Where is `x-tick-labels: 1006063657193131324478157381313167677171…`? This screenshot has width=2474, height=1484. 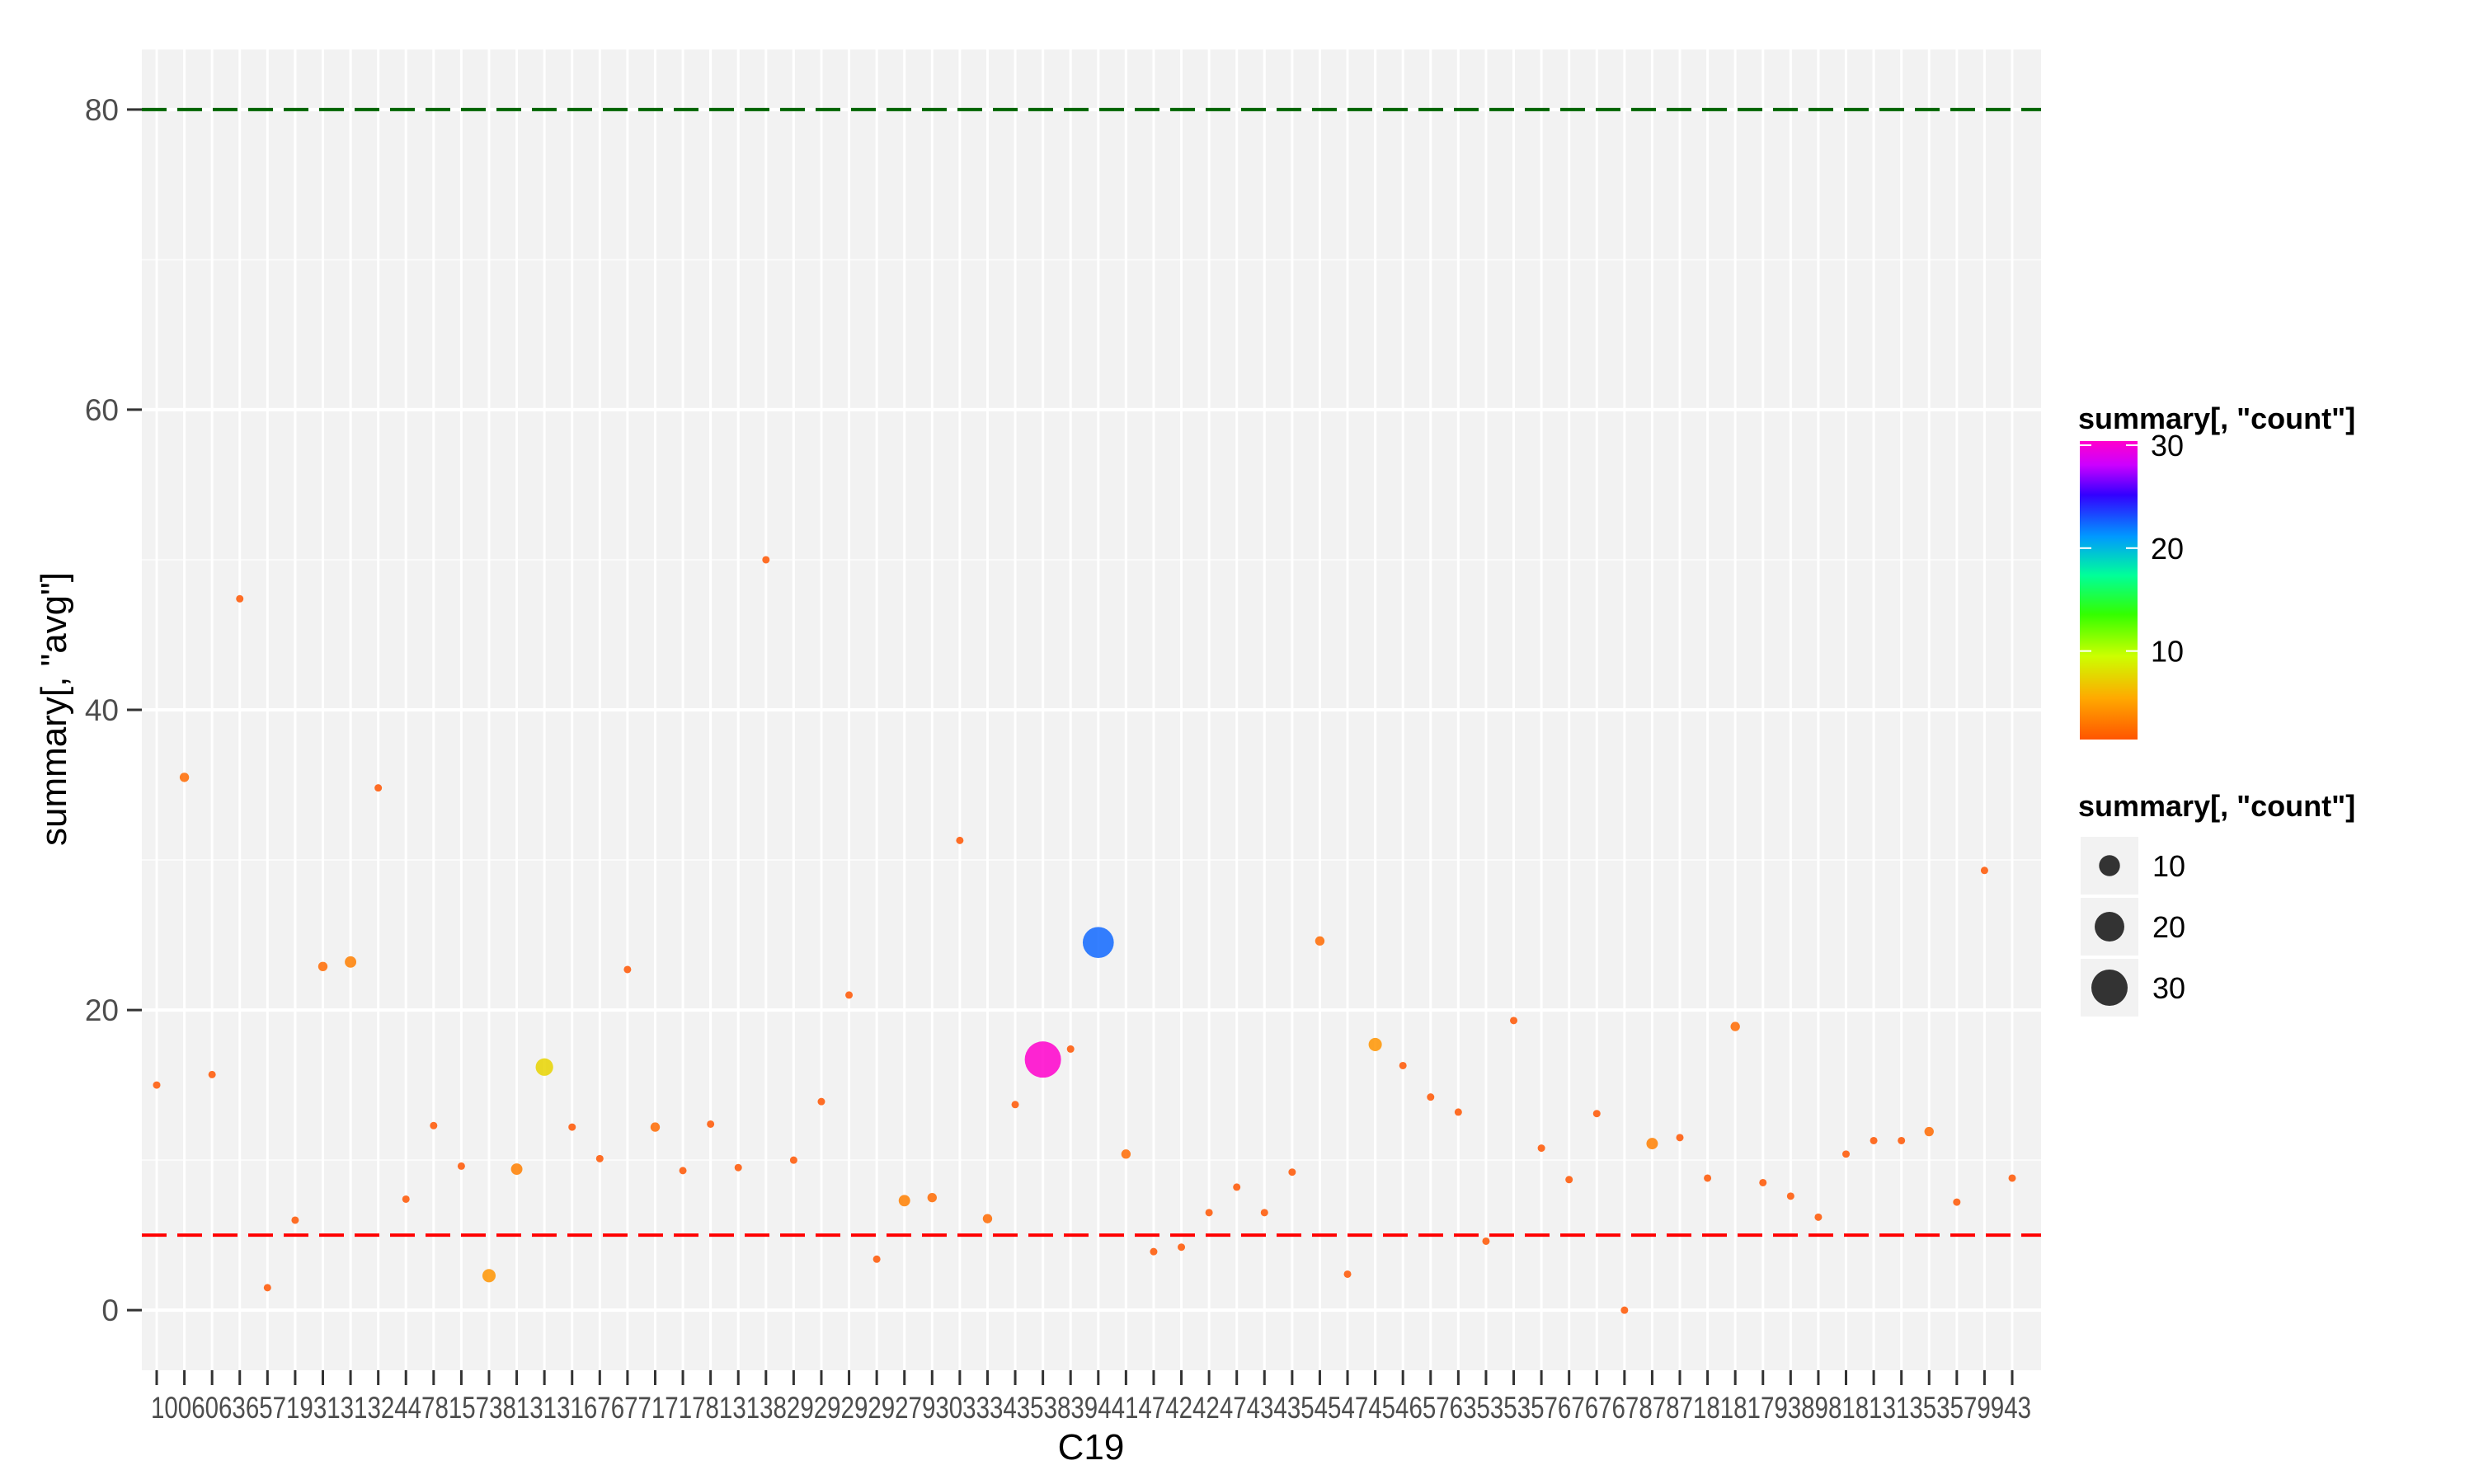
x-tick-labels: 1006063657193131324478157381313167677171… is located at coordinates (1091, 1408).